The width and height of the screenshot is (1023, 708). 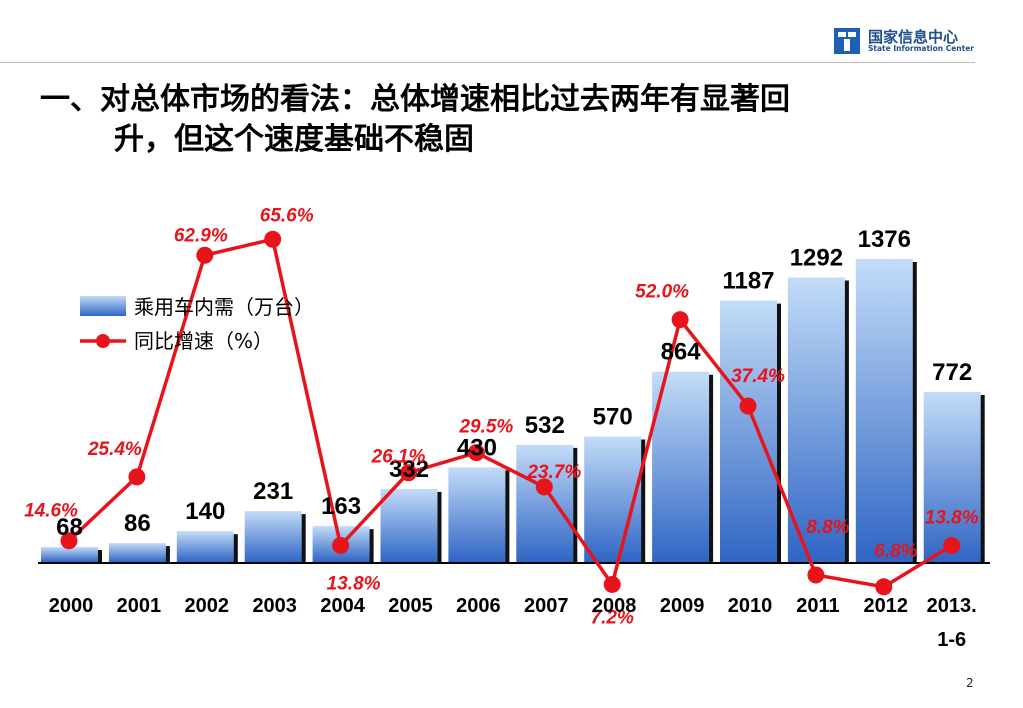 I want to click on header-divider, so click(x=487, y=62).